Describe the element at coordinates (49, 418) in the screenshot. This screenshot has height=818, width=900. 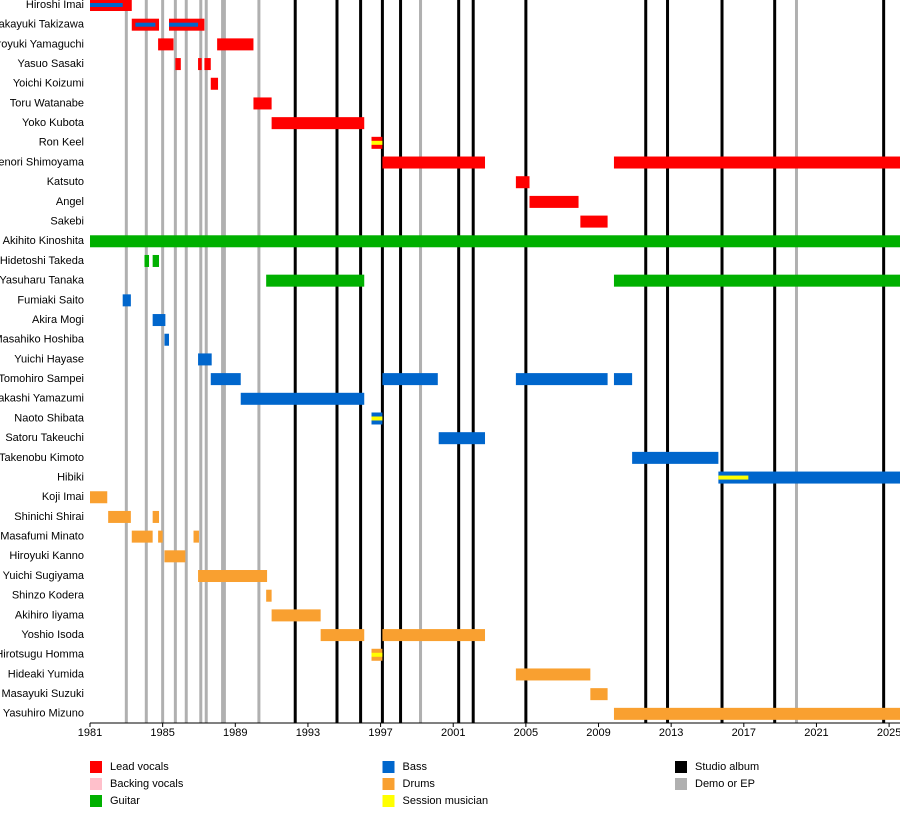
I see `member-label: Naoto Shibata` at that location.